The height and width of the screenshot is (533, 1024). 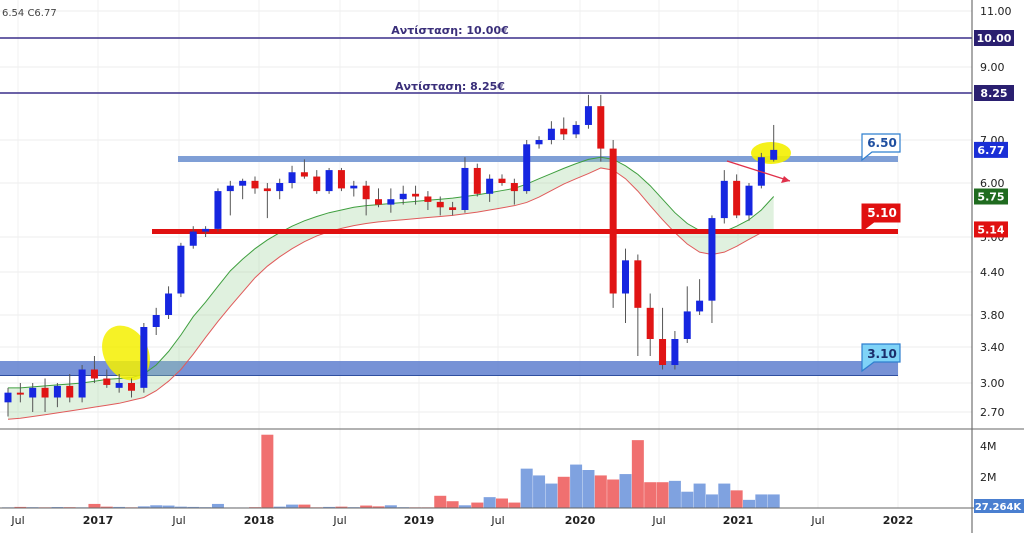 What do you see at coordinates (992, 412) in the screenshot?
I see `price-tick: 2.70` at bounding box center [992, 412].